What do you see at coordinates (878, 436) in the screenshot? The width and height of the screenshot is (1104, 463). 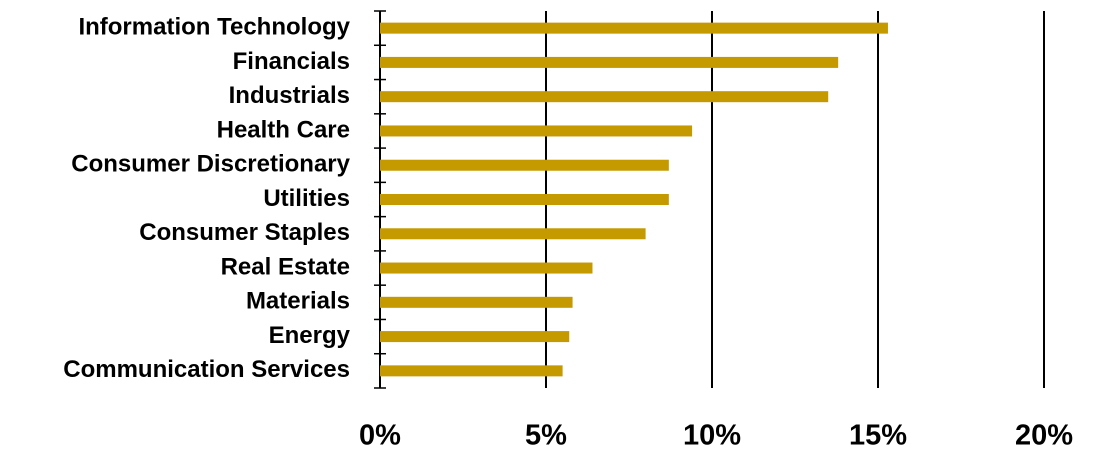 I see `x-tick-label: 15%` at bounding box center [878, 436].